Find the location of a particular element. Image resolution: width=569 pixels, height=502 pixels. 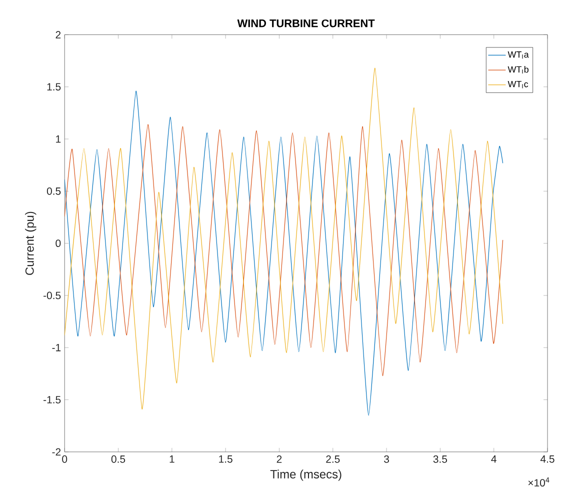

x-tick-label: 0 is located at coordinates (65, 459).